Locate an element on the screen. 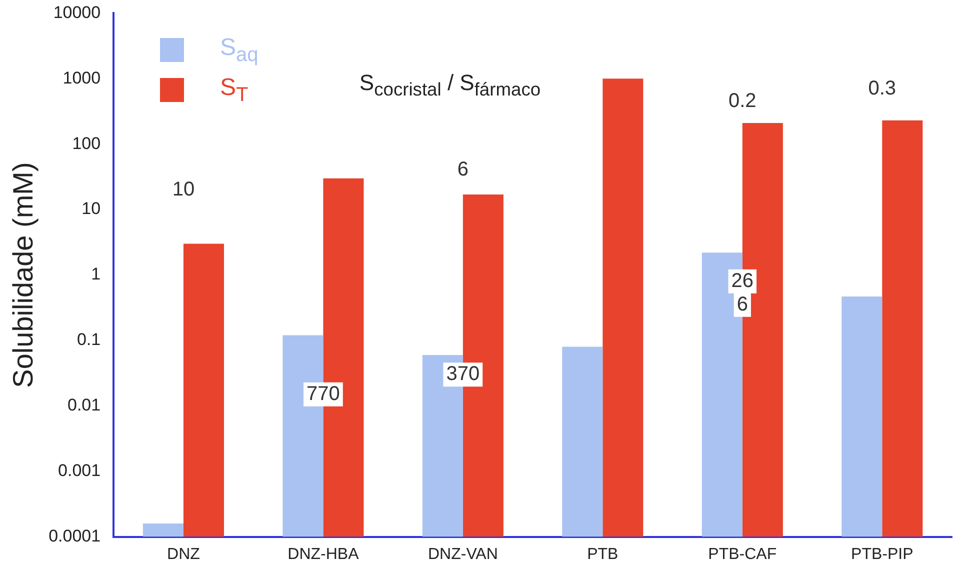  y-tick-label: 10 is located at coordinates (91, 208).